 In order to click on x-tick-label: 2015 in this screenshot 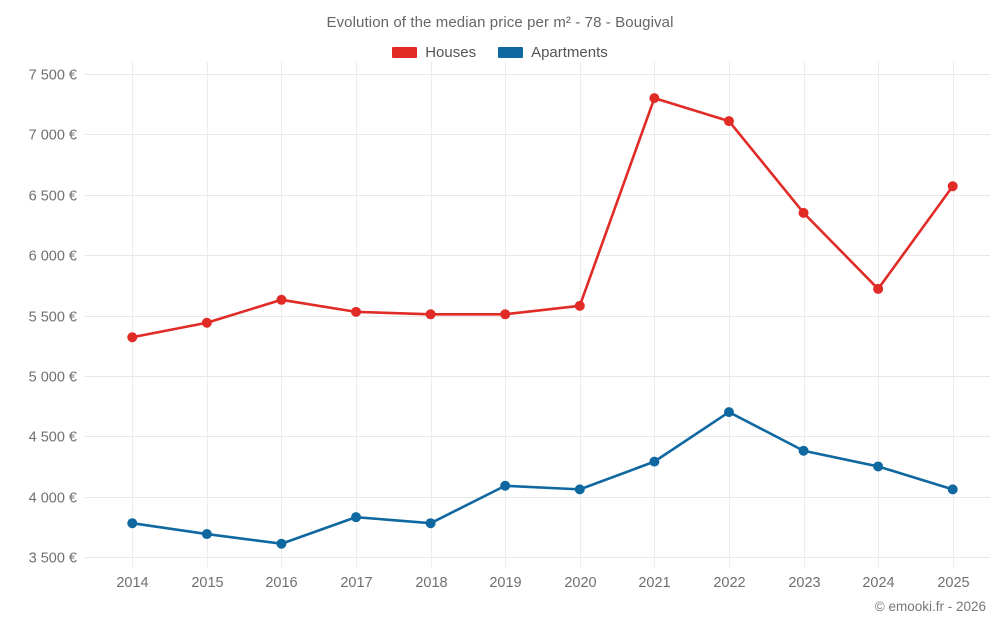, I will do `click(207, 583)`.